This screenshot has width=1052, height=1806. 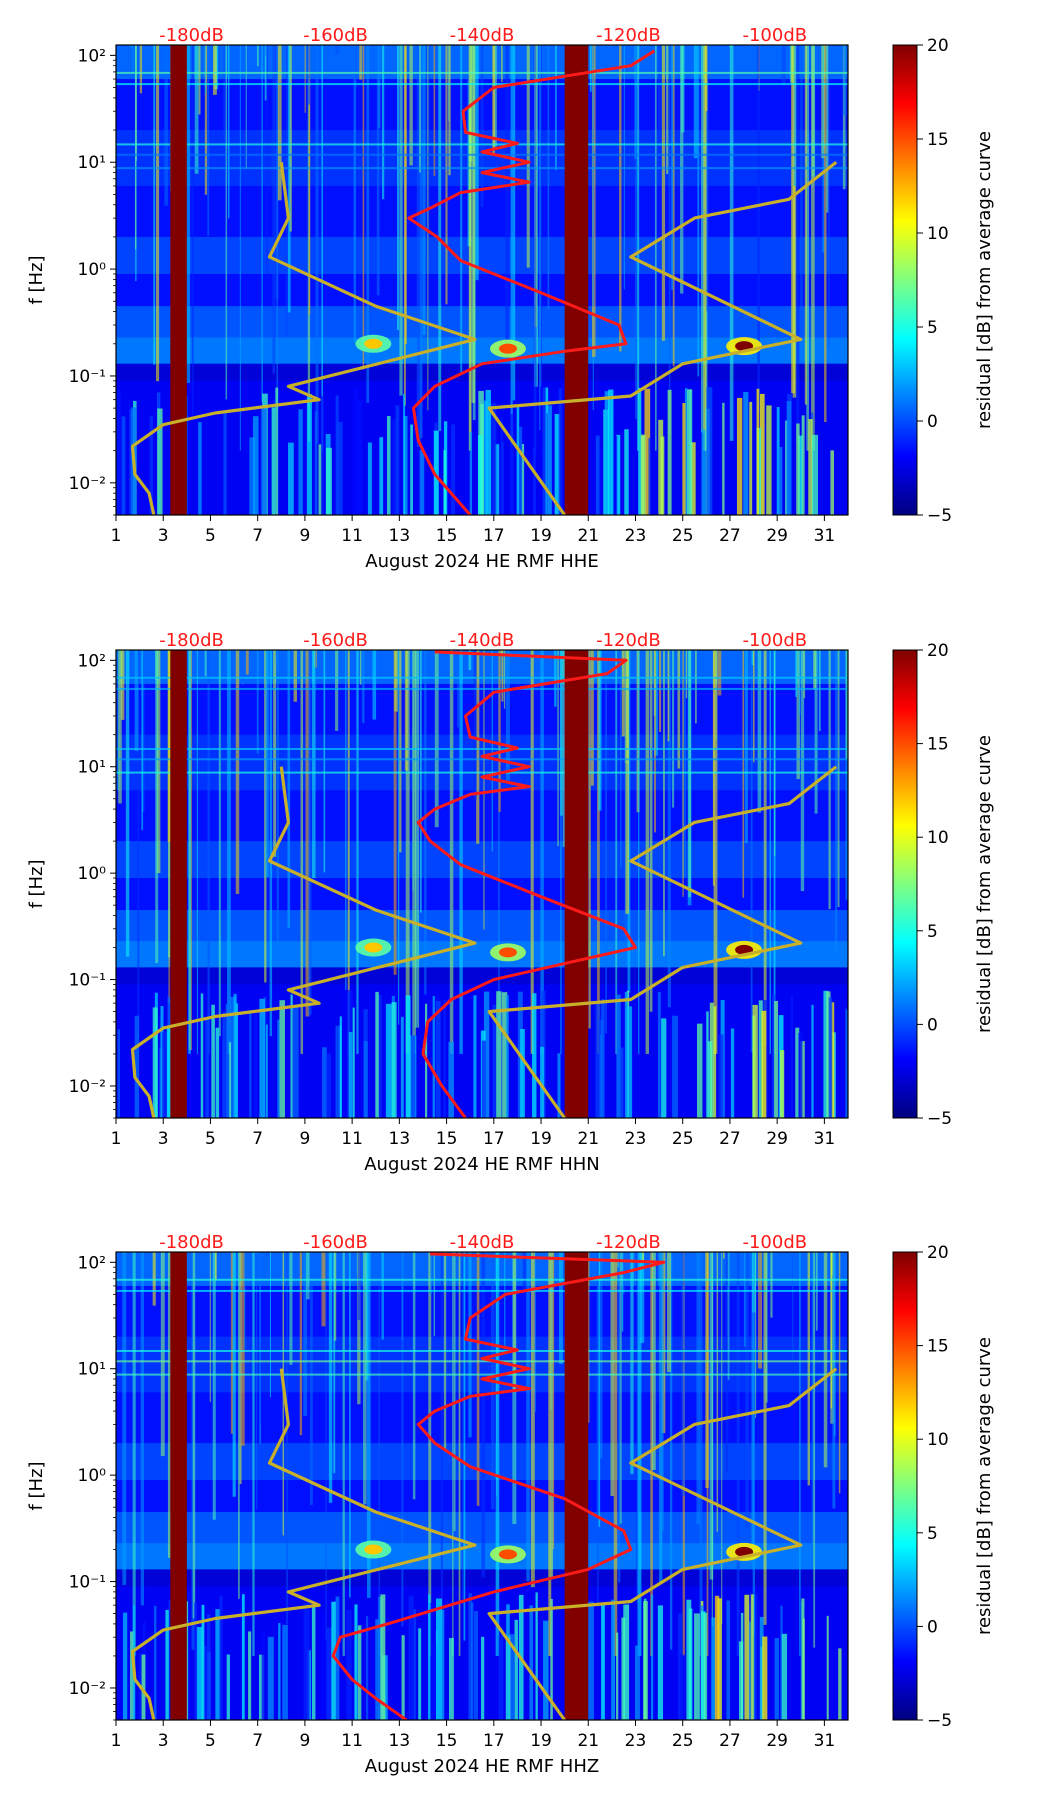 What do you see at coordinates (304, 536) in the screenshot?
I see `x-tick-label: 9` at bounding box center [304, 536].